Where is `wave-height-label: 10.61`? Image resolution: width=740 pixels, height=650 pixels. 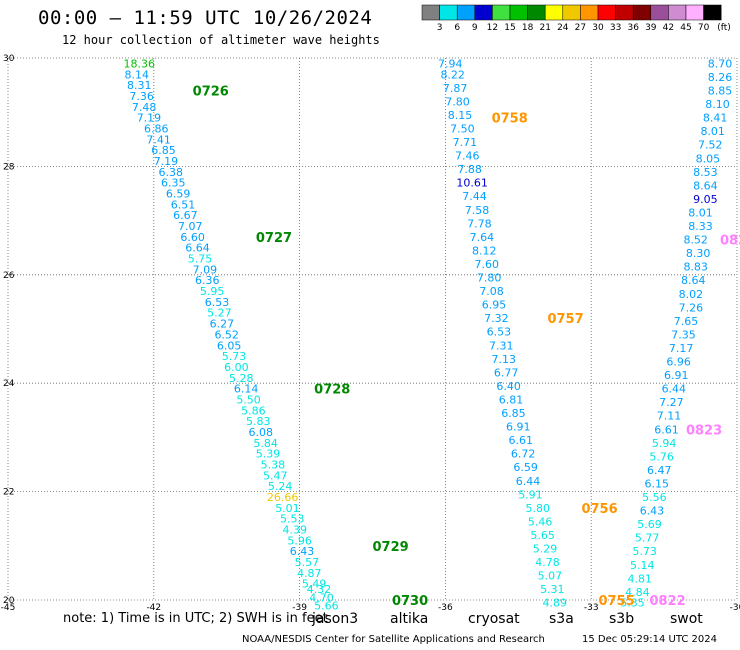
wave-height-label: 10.61 is located at coordinates (472, 183).